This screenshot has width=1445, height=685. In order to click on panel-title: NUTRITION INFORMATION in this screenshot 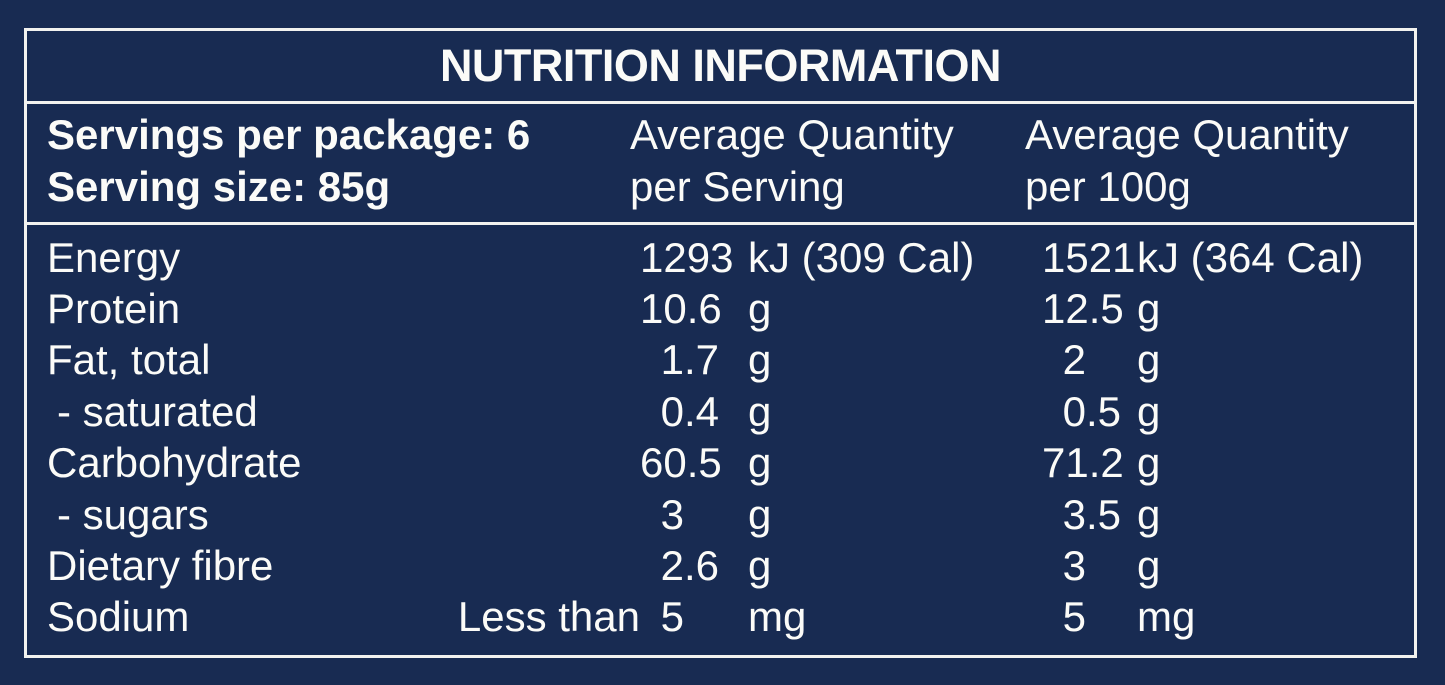, I will do `click(720, 67)`.